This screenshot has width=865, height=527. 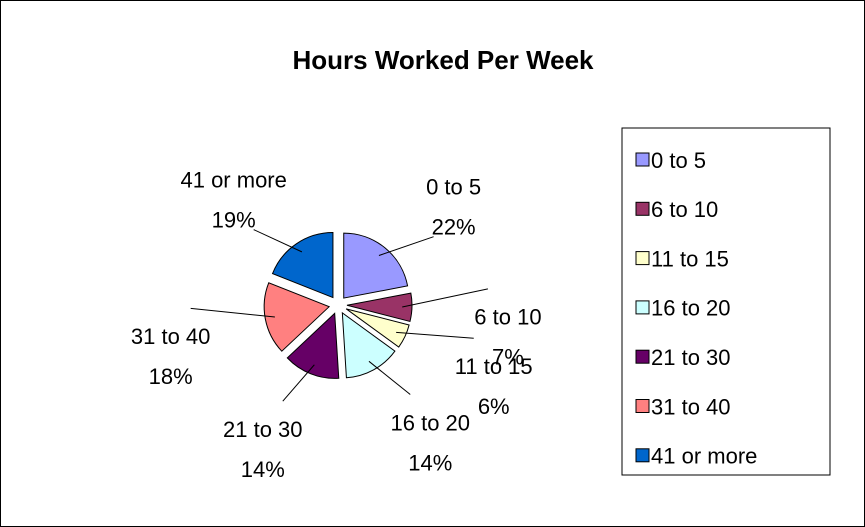 I want to click on legend-label: 41 or more, so click(x=704, y=456).